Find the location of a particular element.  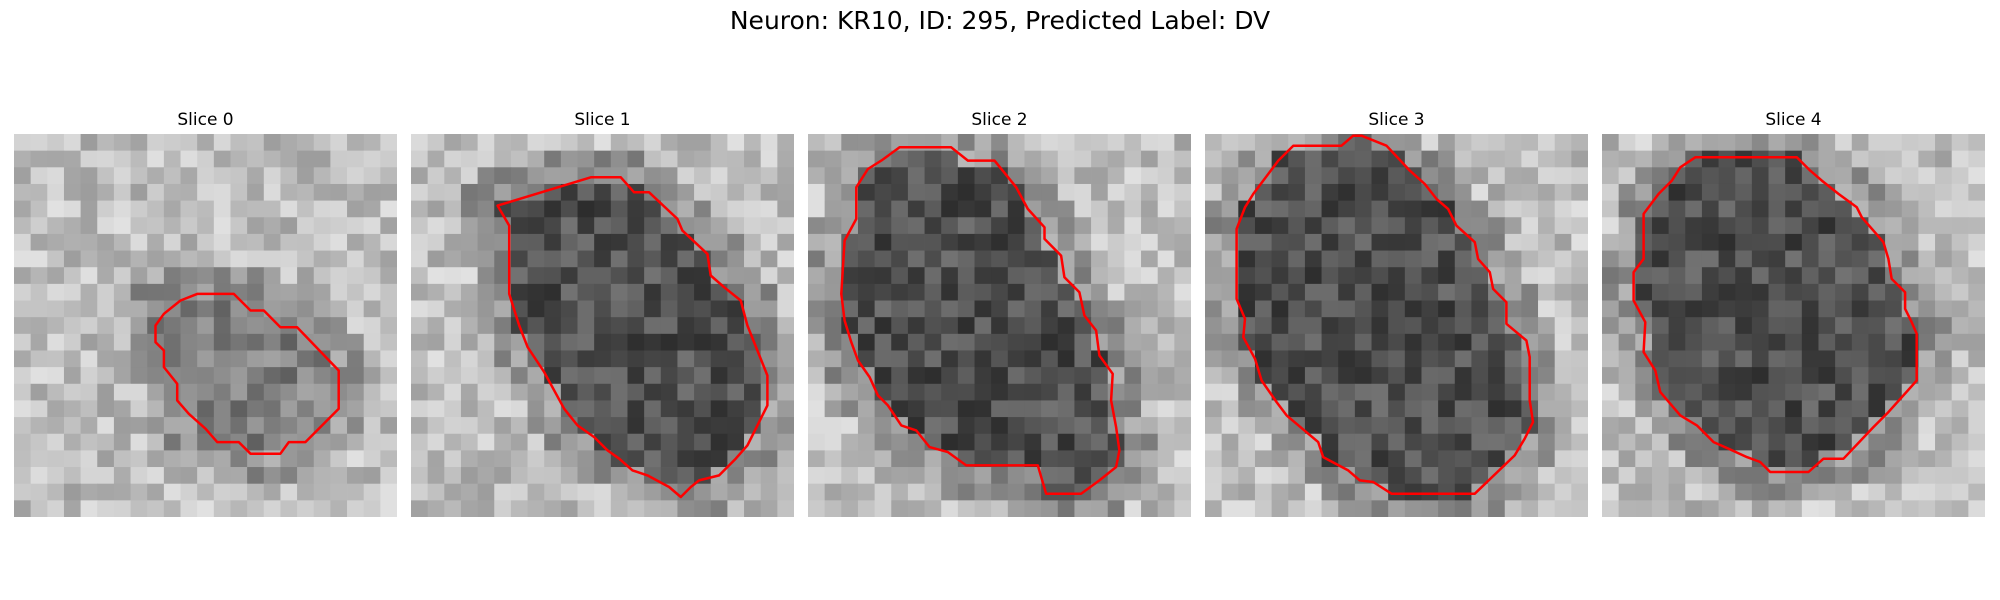

slice-panel-3: Slice 3 is located at coordinates (1396, 312).